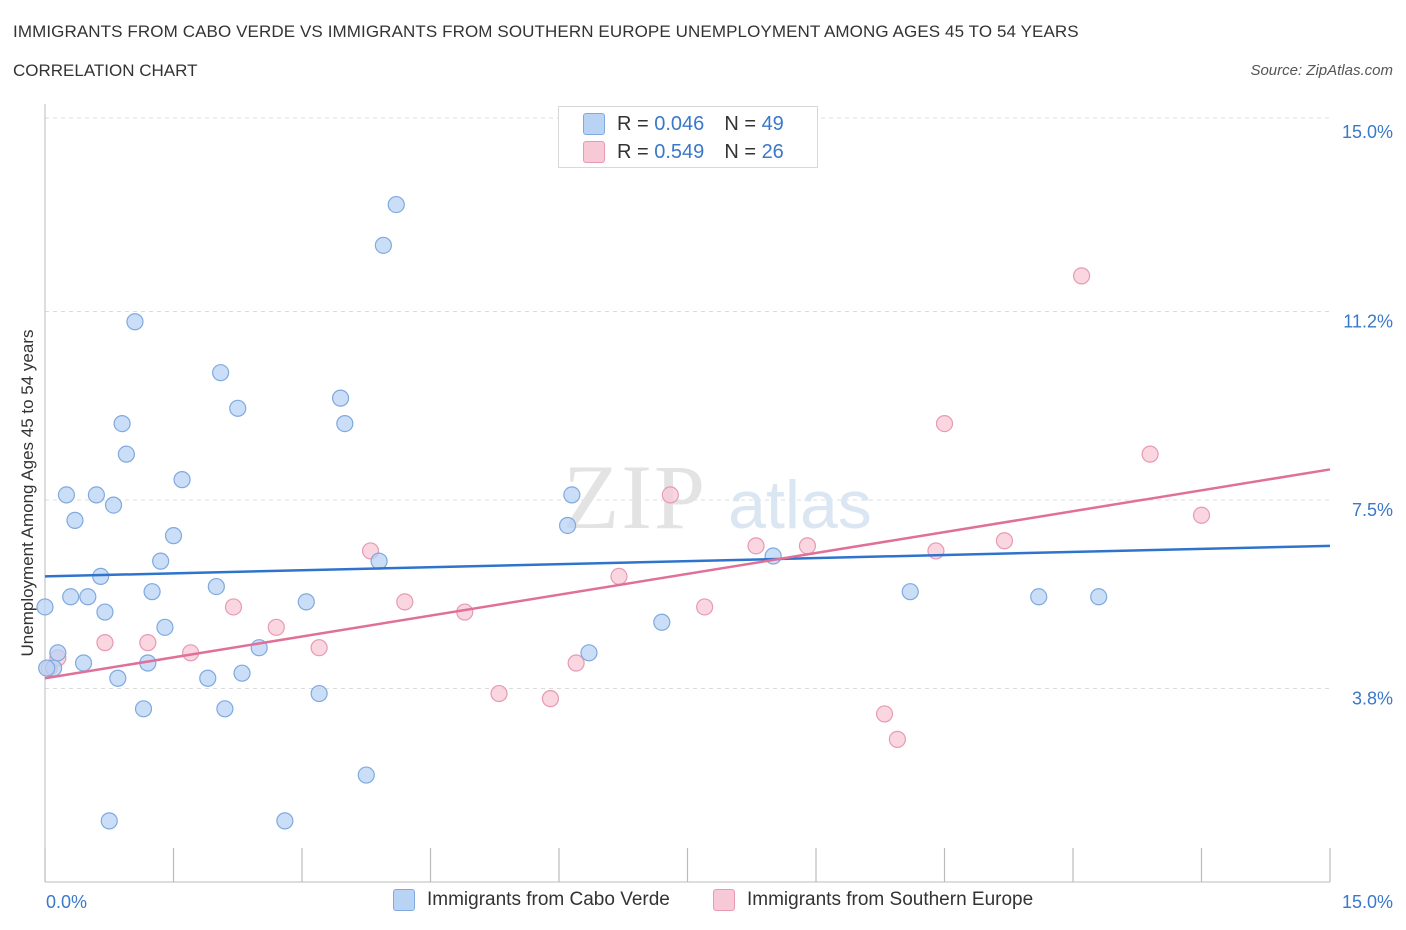  What do you see at coordinates (548, 899) in the screenshot?
I see `bottom-legend-label: Immigrants from Cabo Verde` at bounding box center [548, 899].